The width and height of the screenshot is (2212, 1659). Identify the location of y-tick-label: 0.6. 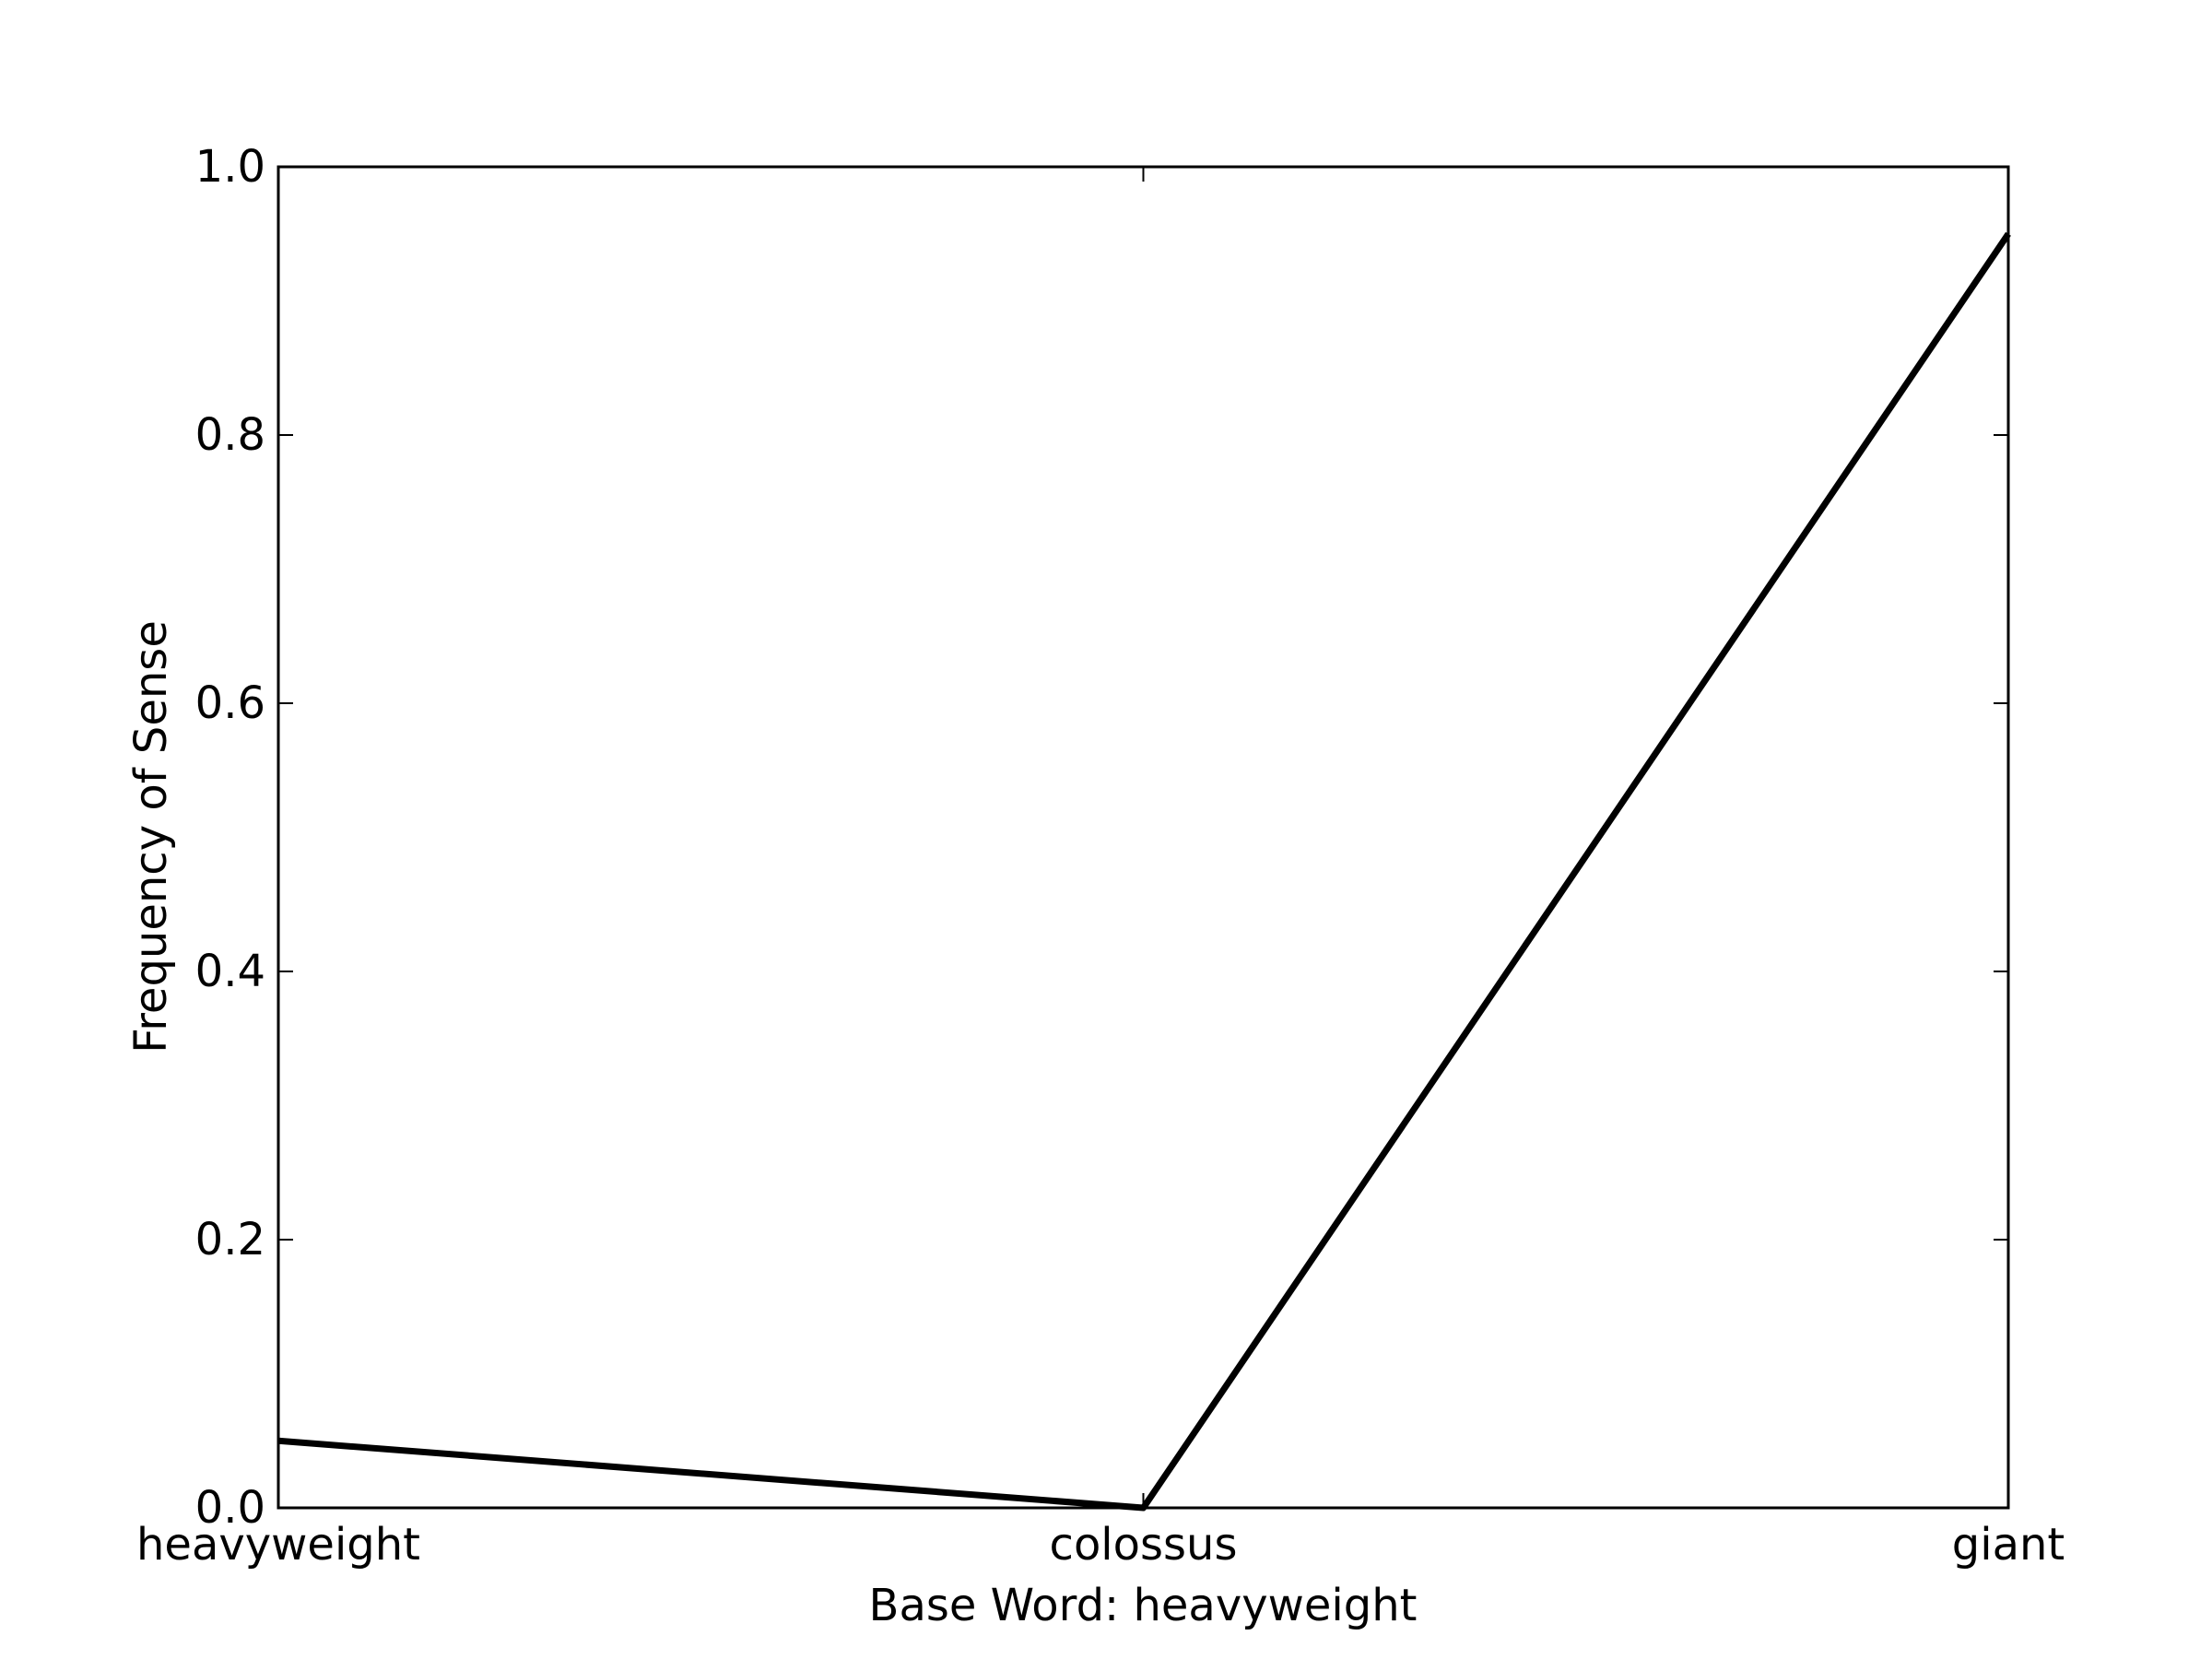
(230, 703).